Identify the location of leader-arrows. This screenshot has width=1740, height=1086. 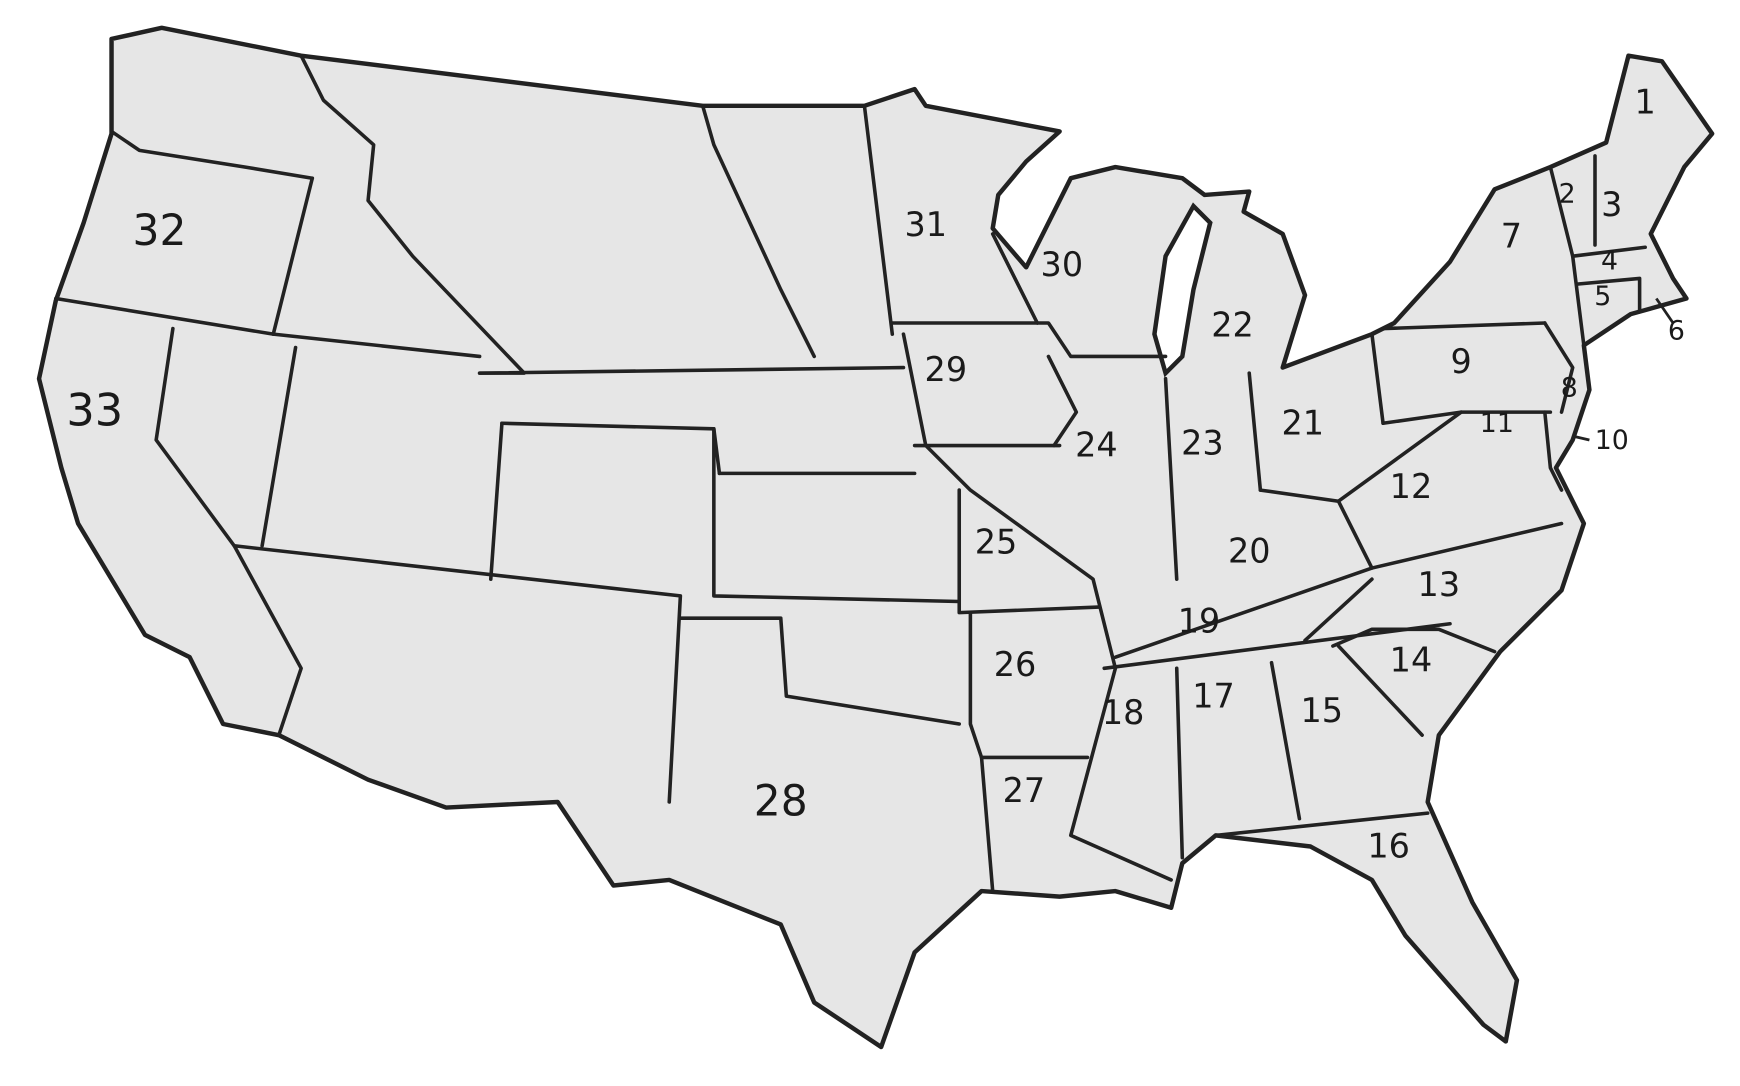
(1624, 369).